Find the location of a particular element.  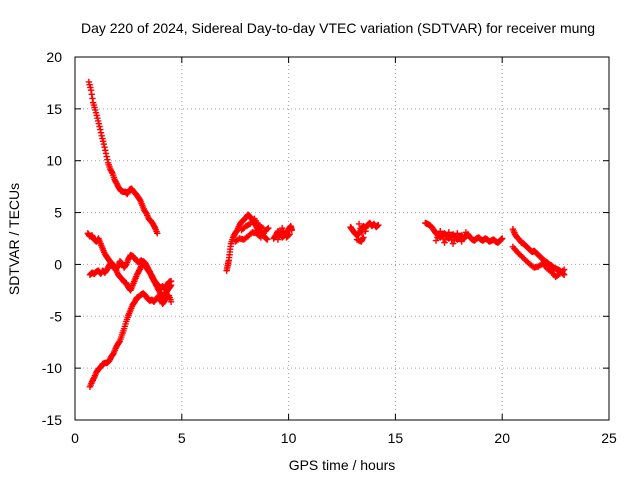

x-tick-label: 15 is located at coordinates (396, 438).